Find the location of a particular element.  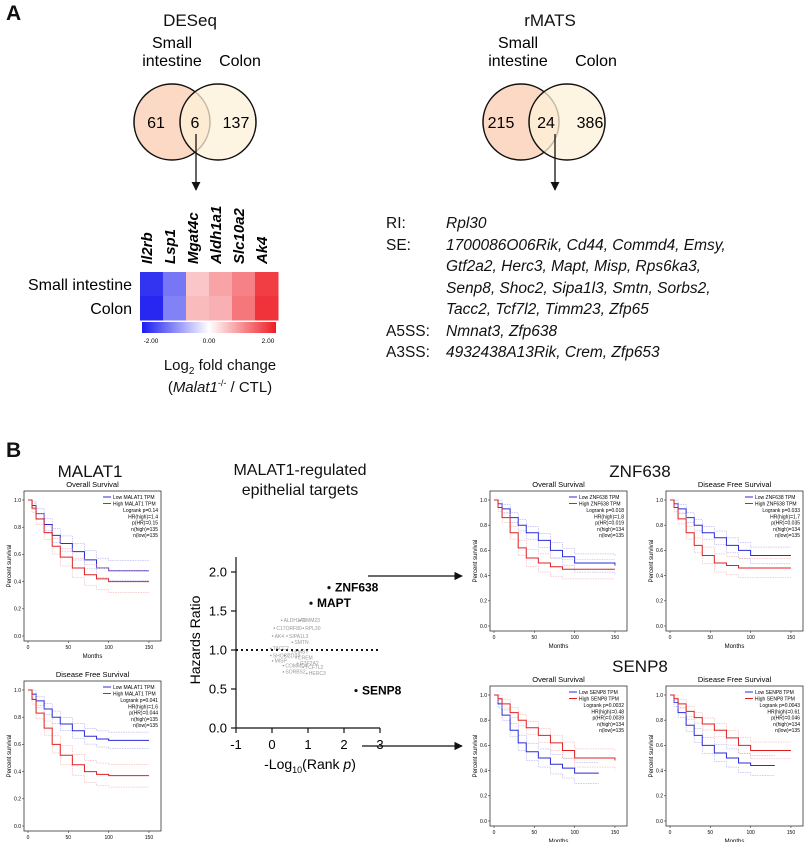

heatmap-legend-line1: Log2 fold change is located at coordinates (220, 367).